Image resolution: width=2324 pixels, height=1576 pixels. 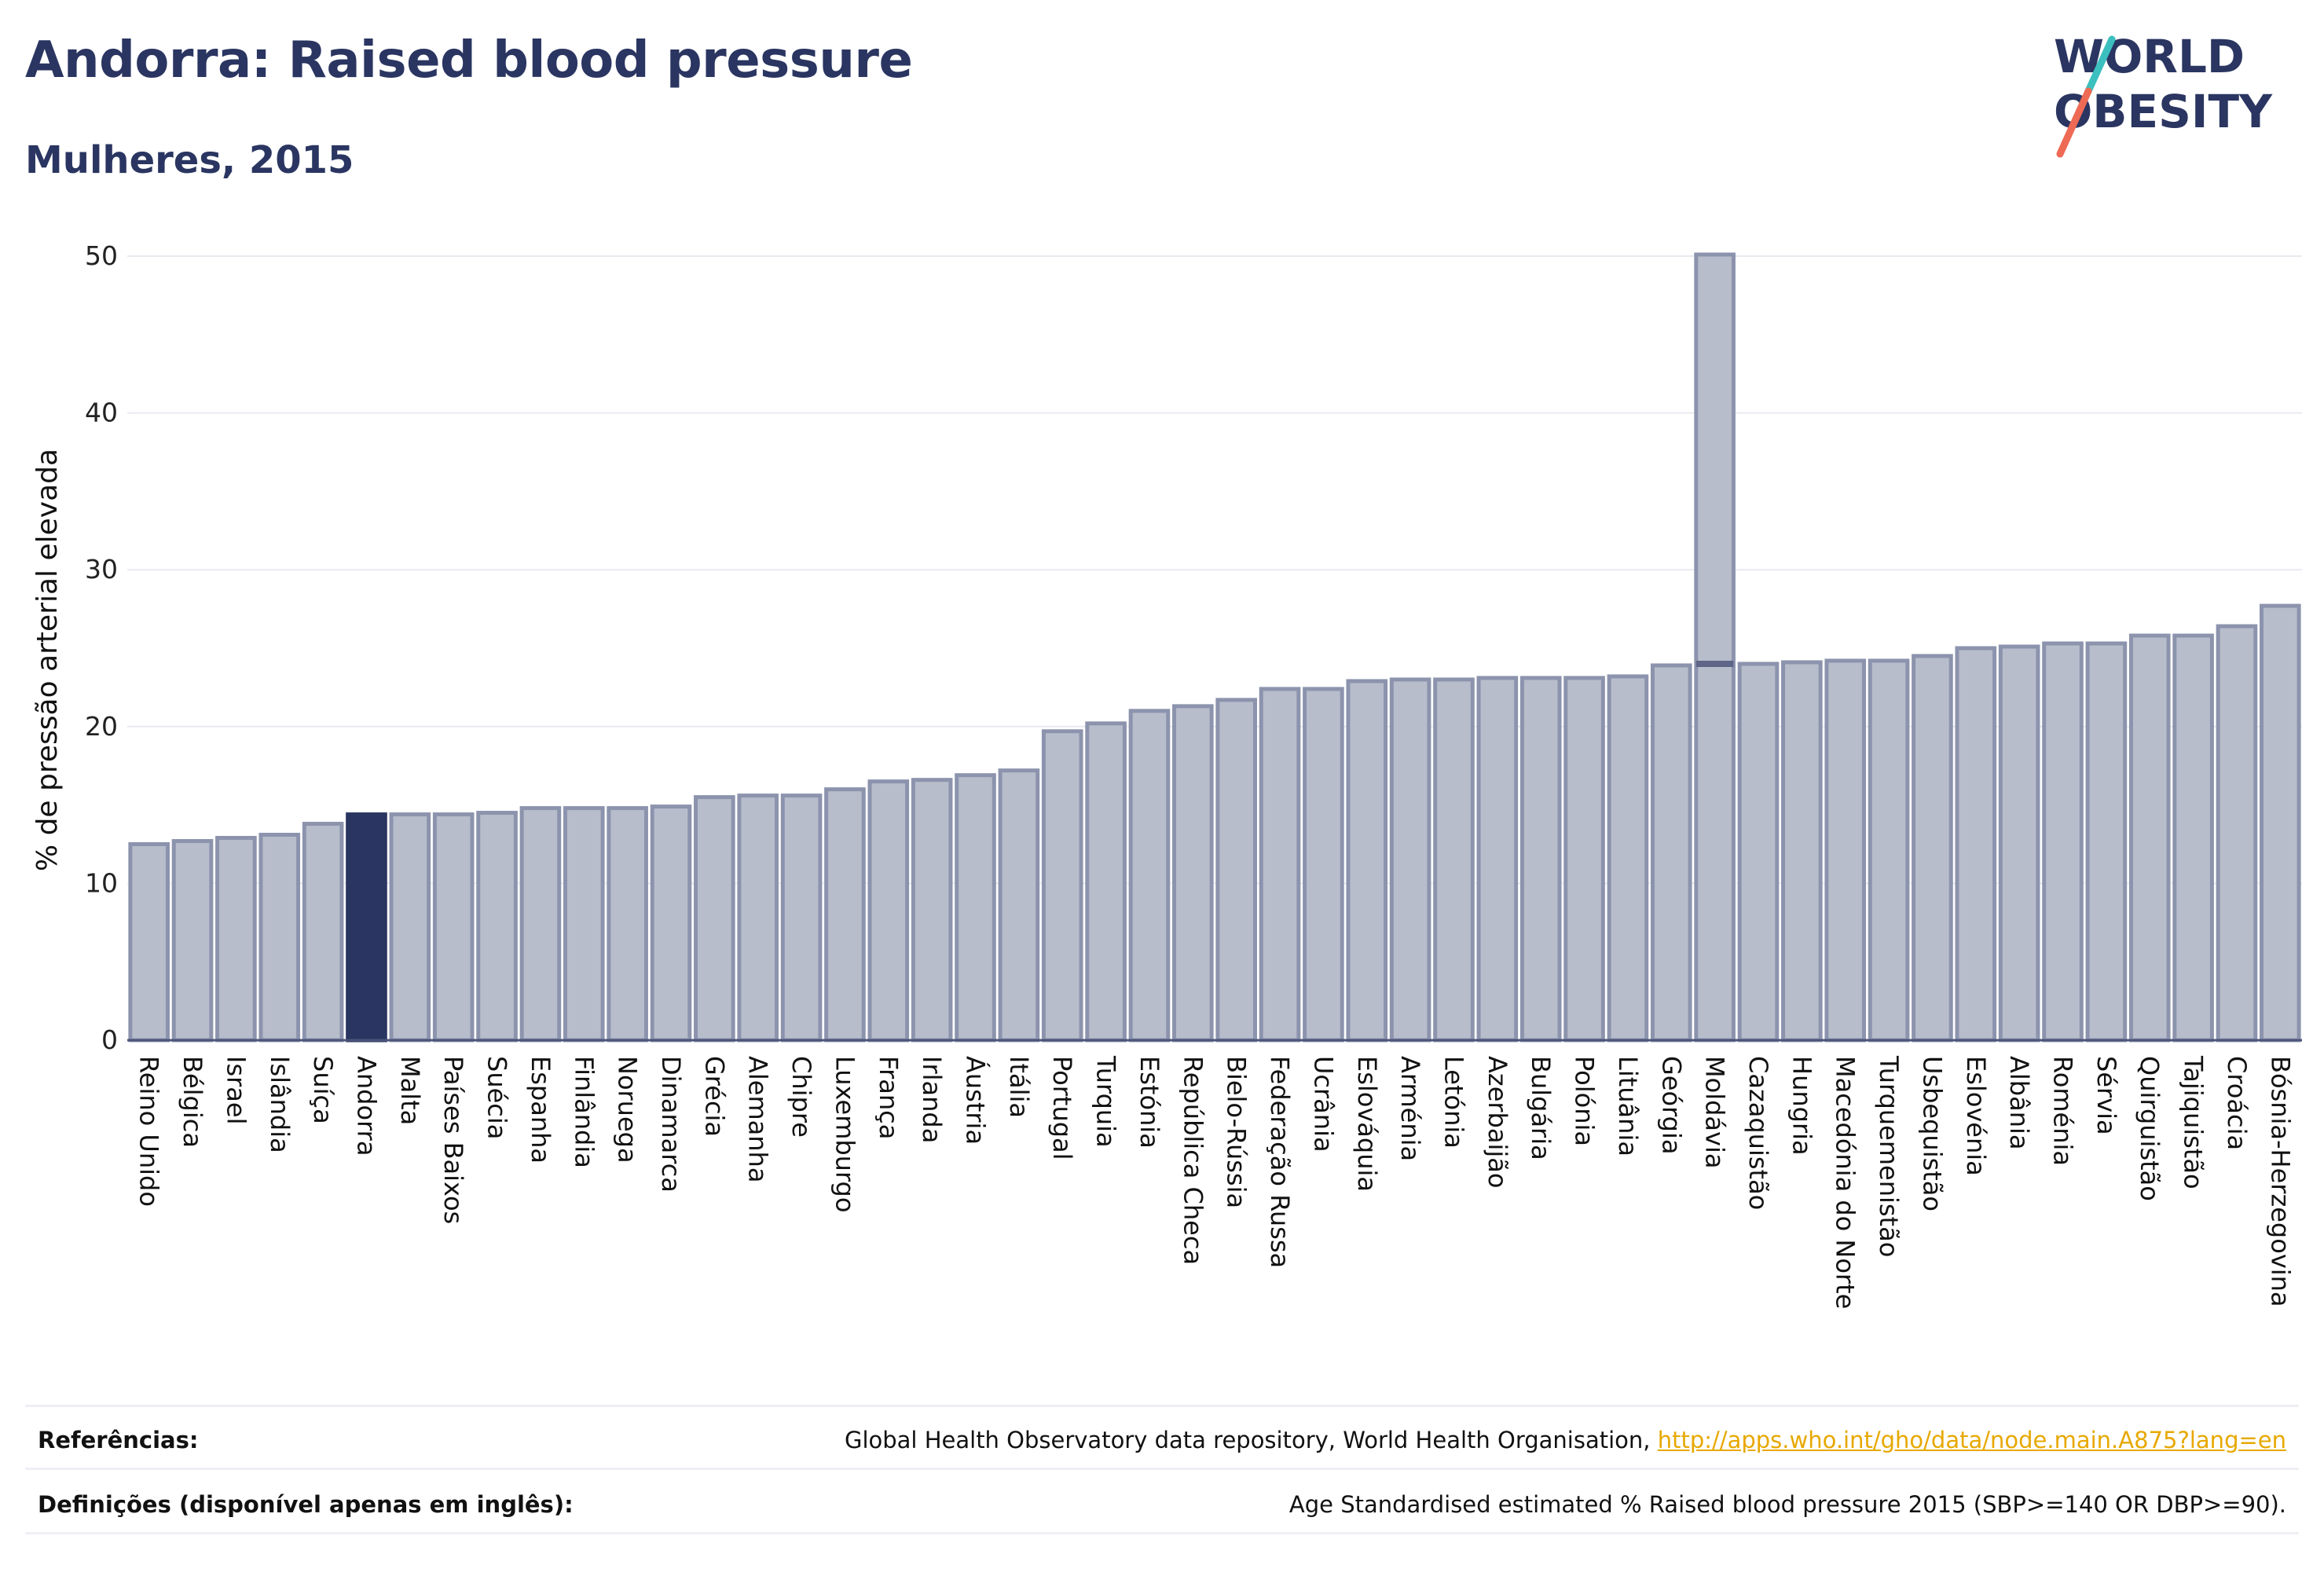 I want to click on x-tick-label: Islândia, so click(x=280, y=1104).